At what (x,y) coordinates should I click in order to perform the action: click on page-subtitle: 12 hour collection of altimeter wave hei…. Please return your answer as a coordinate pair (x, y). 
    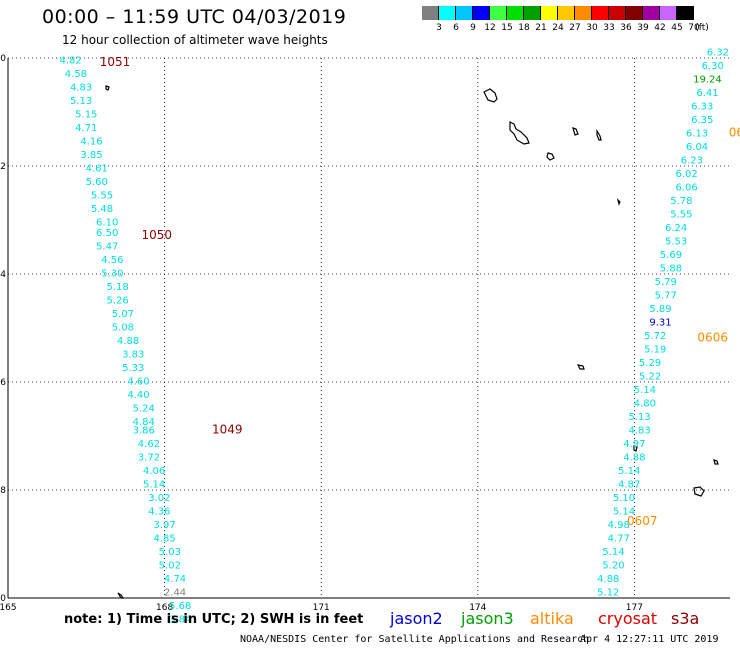
    Looking at the image, I should click on (195, 40).